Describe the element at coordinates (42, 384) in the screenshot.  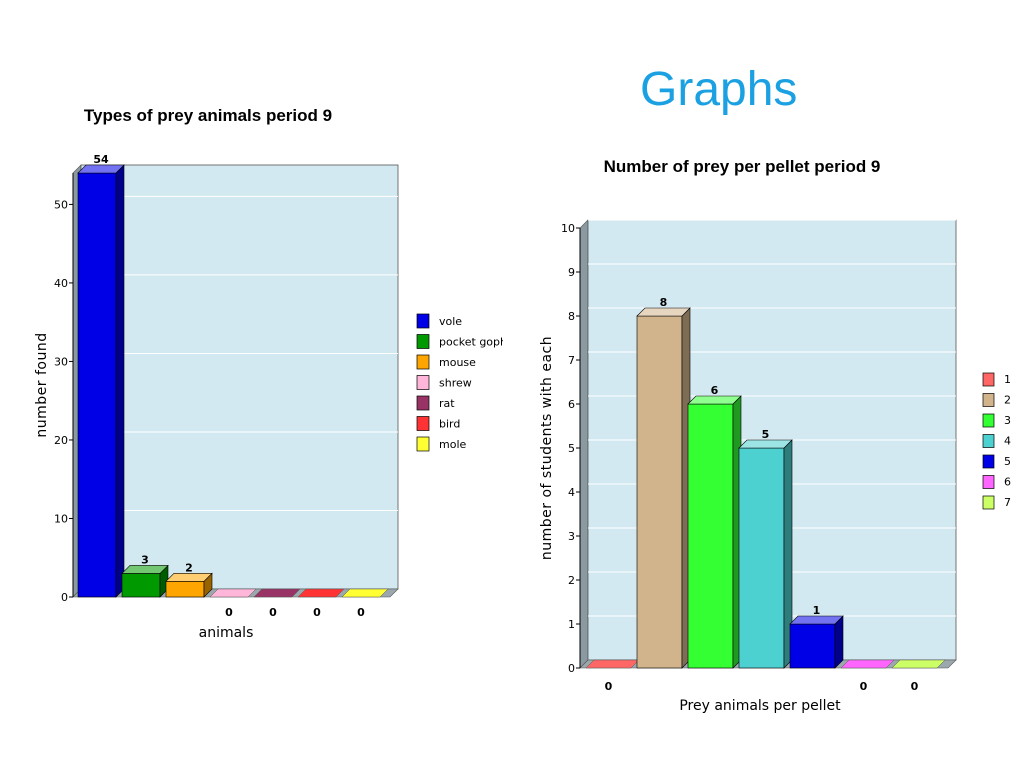
I see `y-axis-label: number found` at that location.